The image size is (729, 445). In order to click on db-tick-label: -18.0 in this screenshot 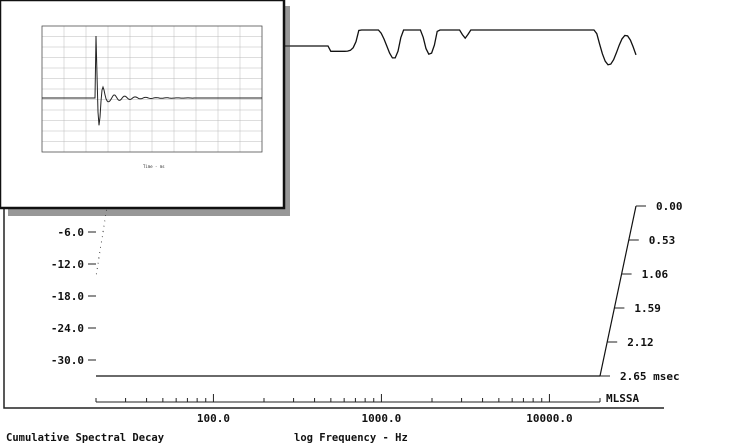, I will do `click(67, 296)`.